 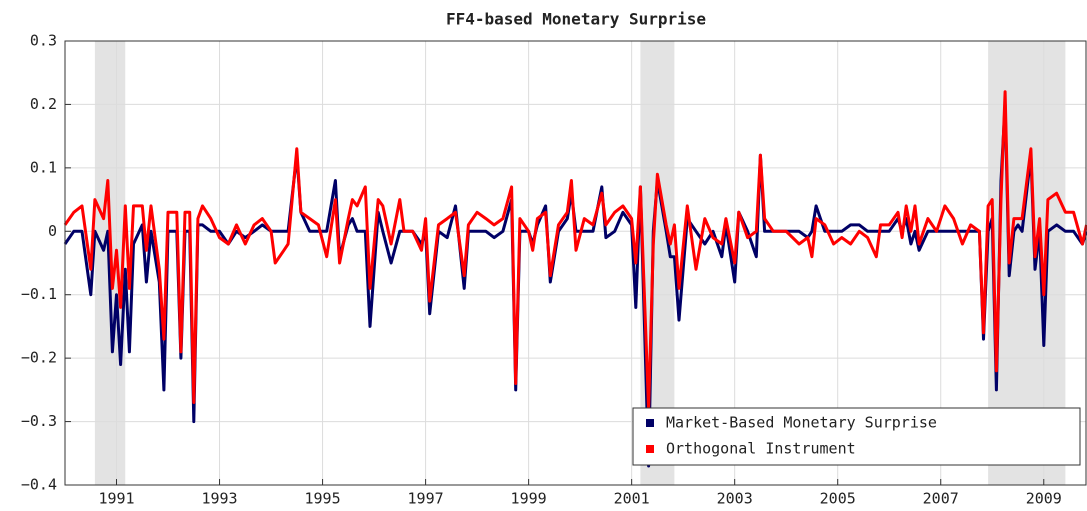 I want to click on legend-label: Market-Based Monetary Surprise, so click(x=801, y=423).